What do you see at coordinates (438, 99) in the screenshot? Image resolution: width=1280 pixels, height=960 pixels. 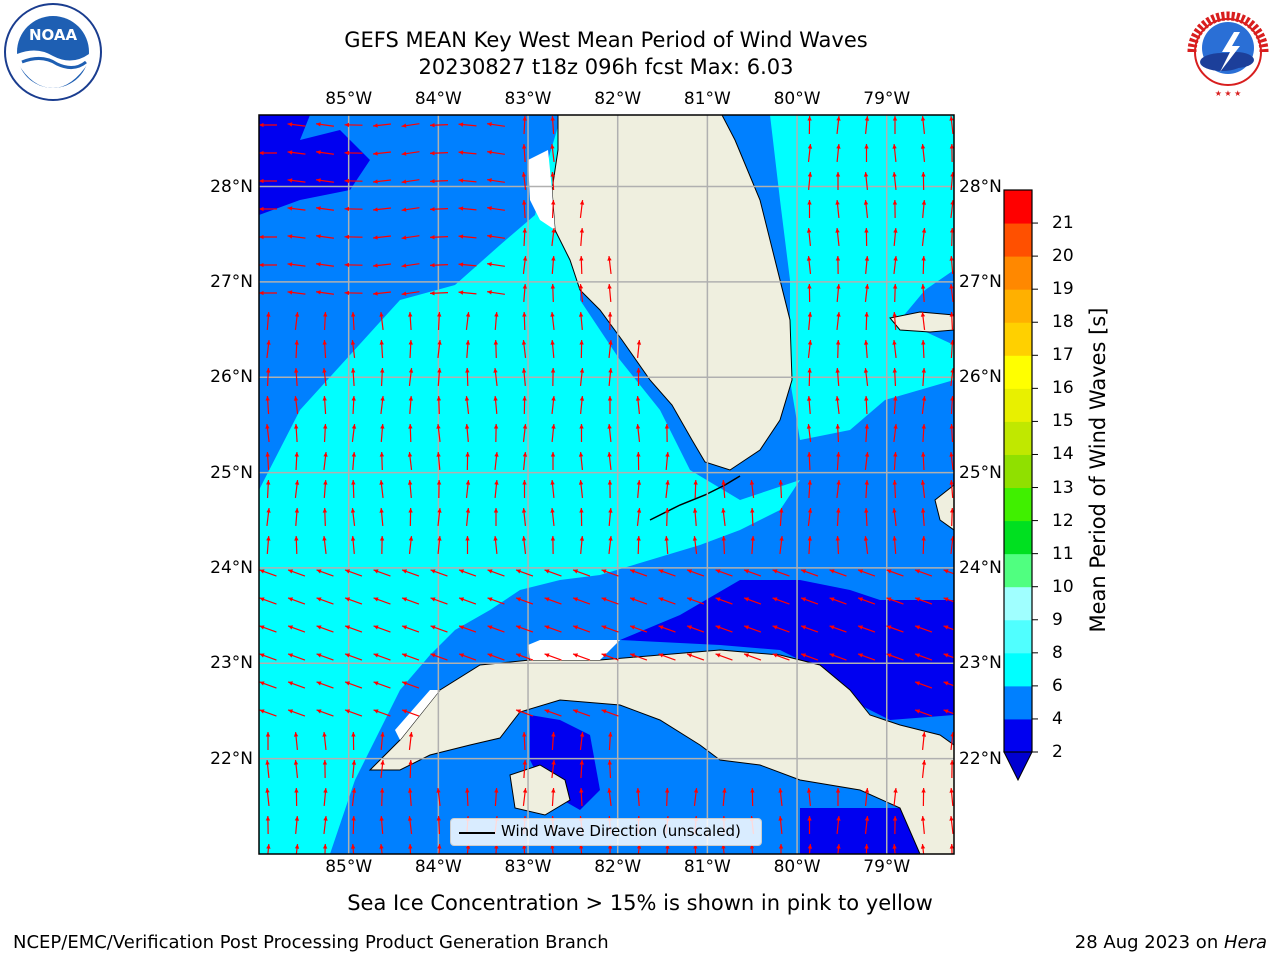 I see `lon-label-top: 84°W` at bounding box center [438, 99].